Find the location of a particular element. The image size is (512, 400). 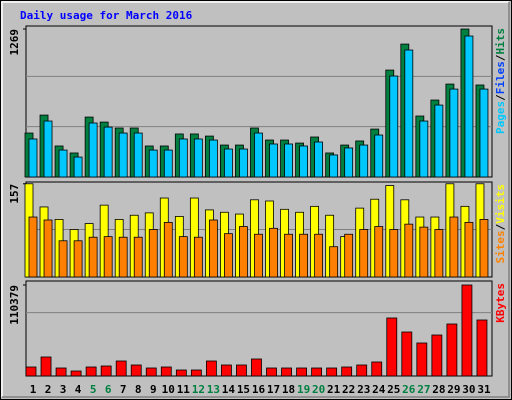

x-tick-label: 6 is located at coordinates (108, 389).